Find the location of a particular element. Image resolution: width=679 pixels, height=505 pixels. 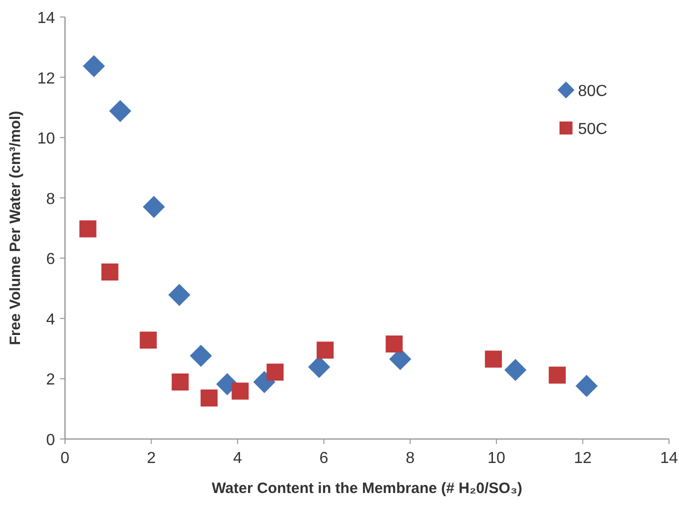

y-tick-label: 10 is located at coordinates (46, 139).